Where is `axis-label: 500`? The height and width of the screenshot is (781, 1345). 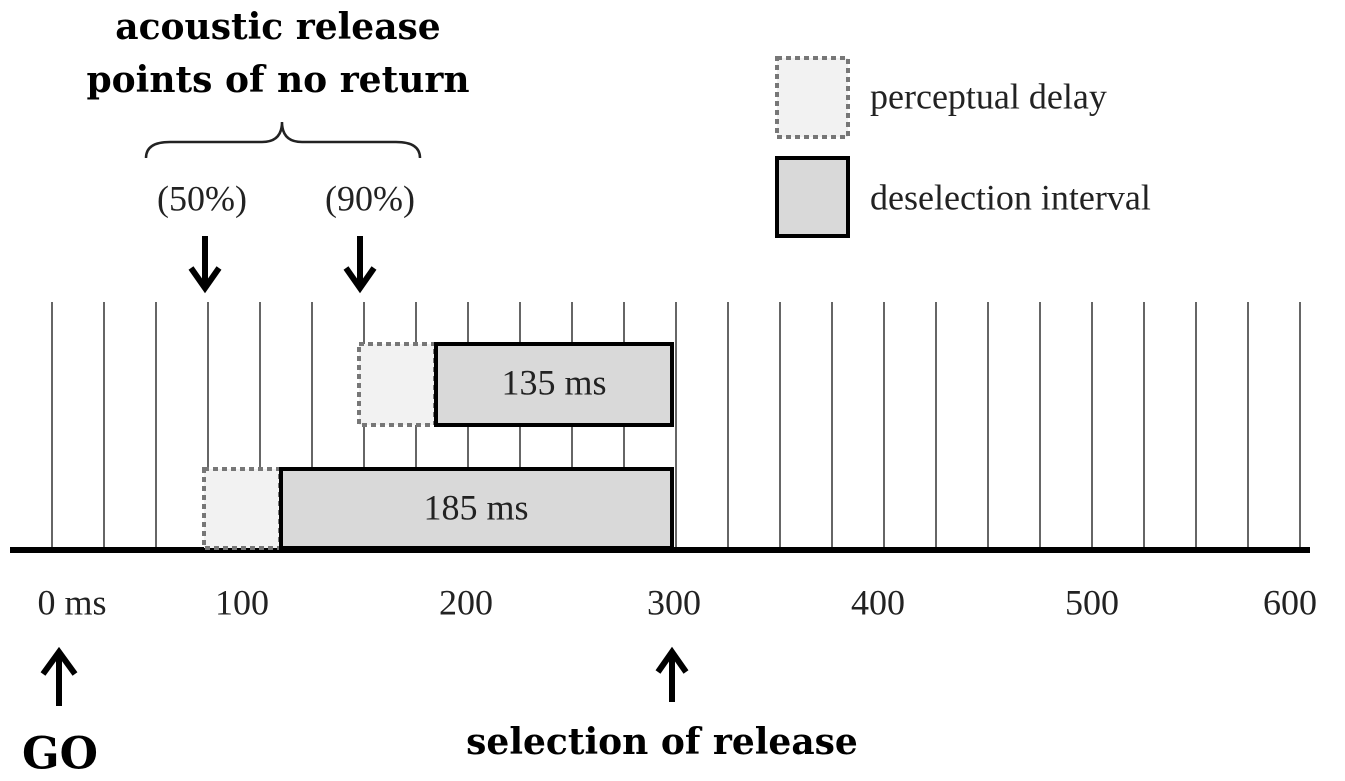
axis-label: 500 is located at coordinates (1092, 602).